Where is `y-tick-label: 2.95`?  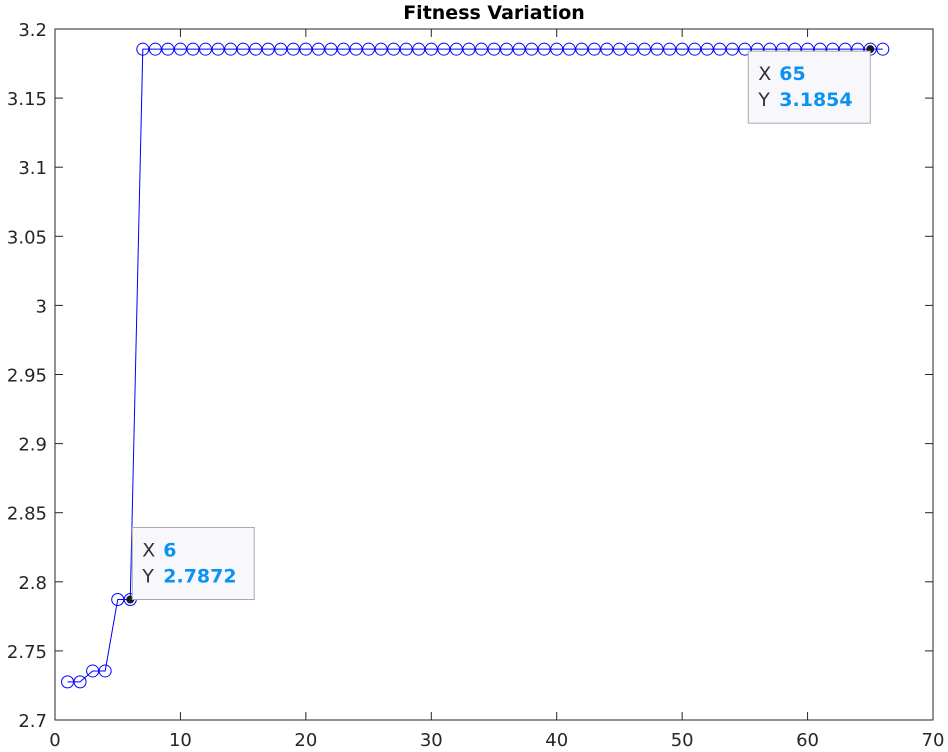
y-tick-label: 2.95 is located at coordinates (27, 376).